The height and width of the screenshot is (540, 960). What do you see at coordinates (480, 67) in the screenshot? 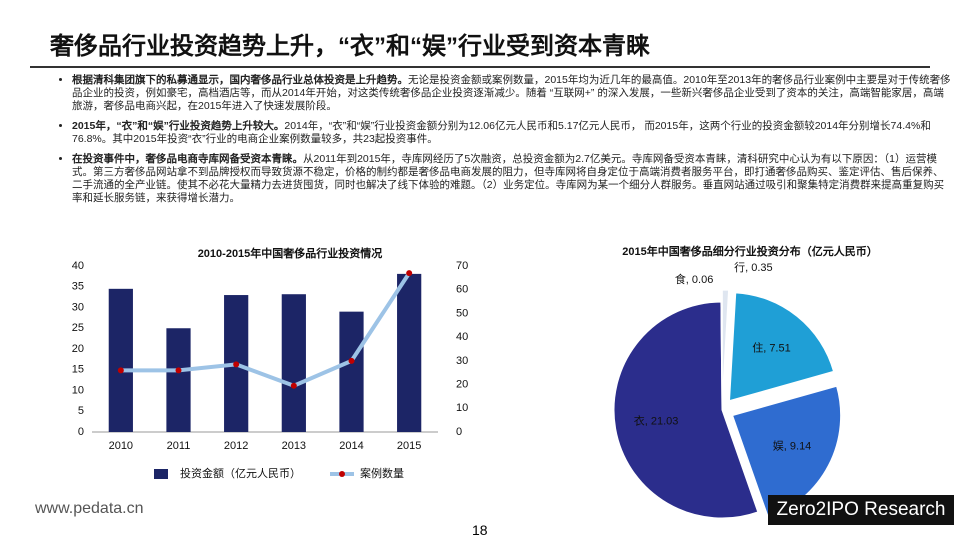
I see `title-rule` at bounding box center [480, 67].